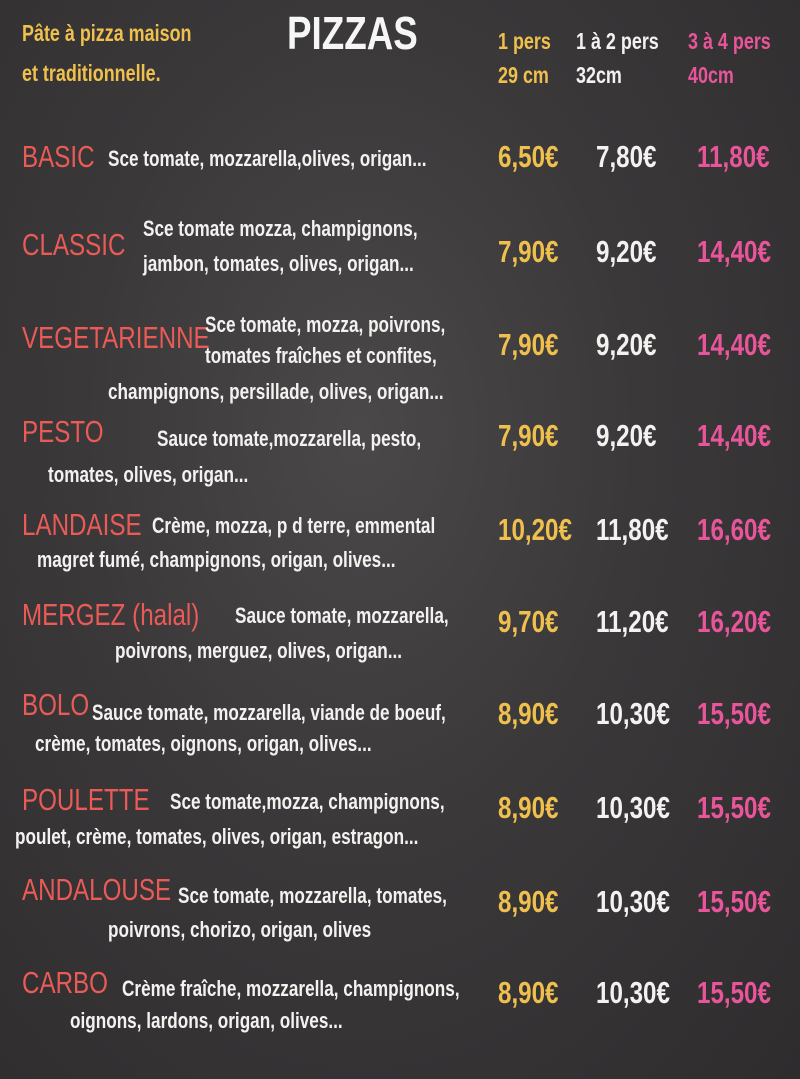 This screenshot has width=800, height=1079. What do you see at coordinates (111, 614) in the screenshot?
I see `pizza-name: MERGEZ (halal)` at bounding box center [111, 614].